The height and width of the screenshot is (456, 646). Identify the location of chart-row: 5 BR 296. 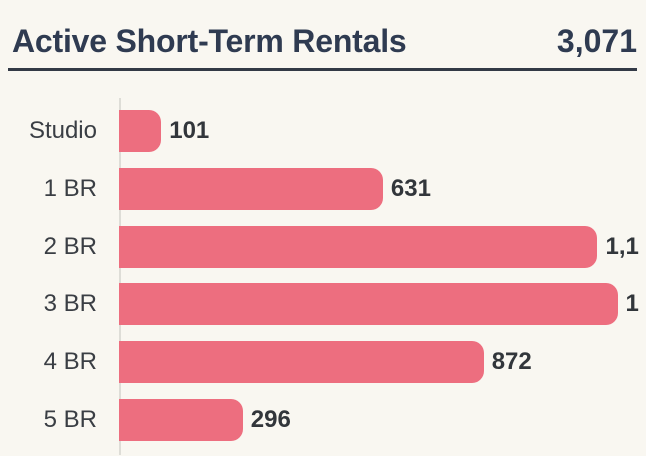
(323, 420).